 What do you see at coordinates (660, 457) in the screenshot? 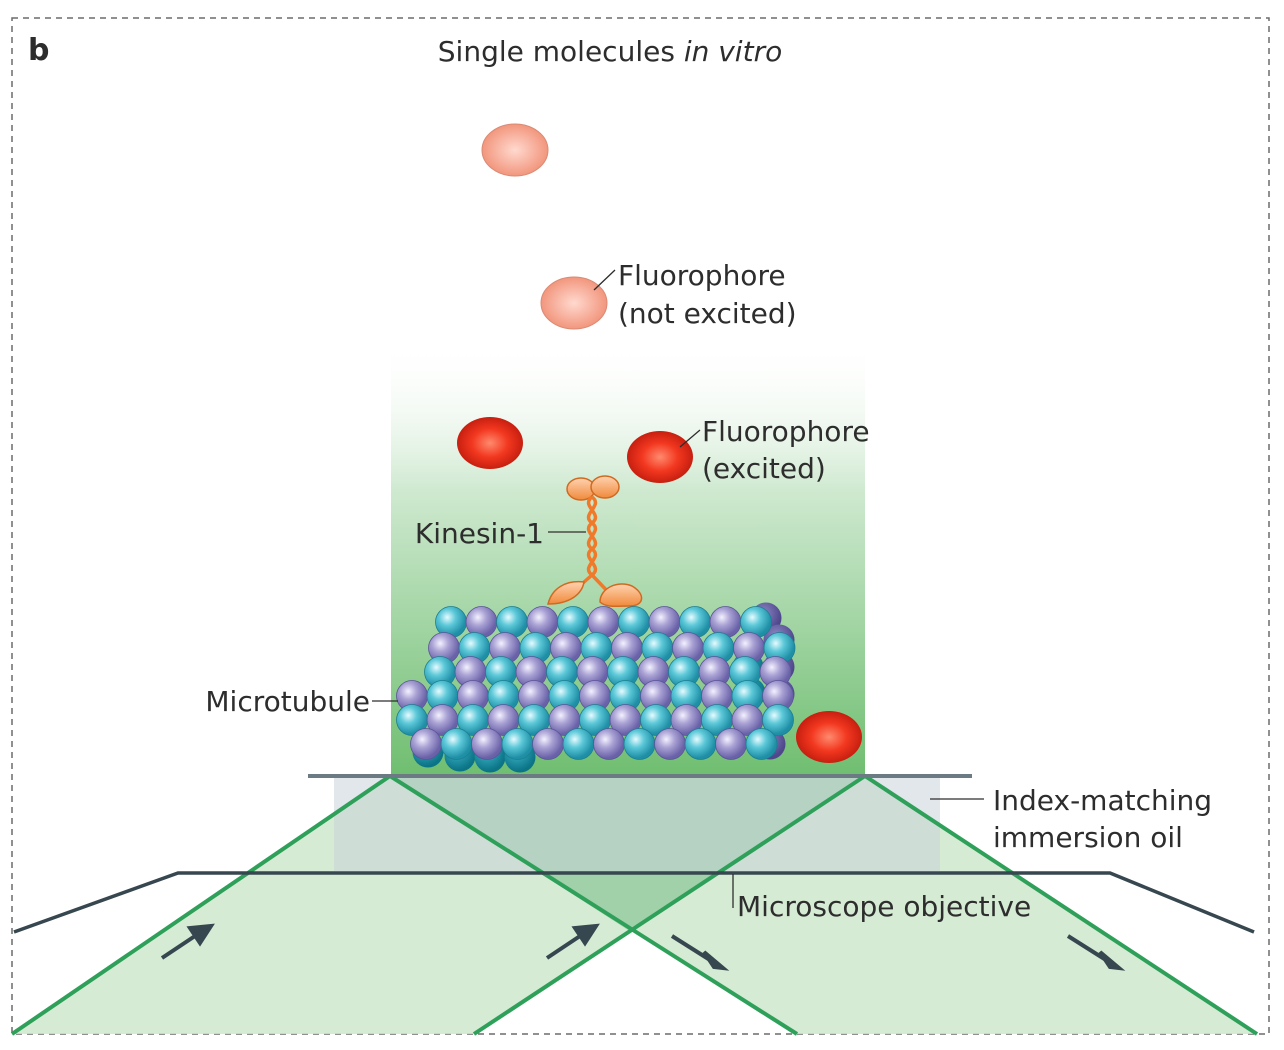
I see `fluorophore-excited` at bounding box center [660, 457].